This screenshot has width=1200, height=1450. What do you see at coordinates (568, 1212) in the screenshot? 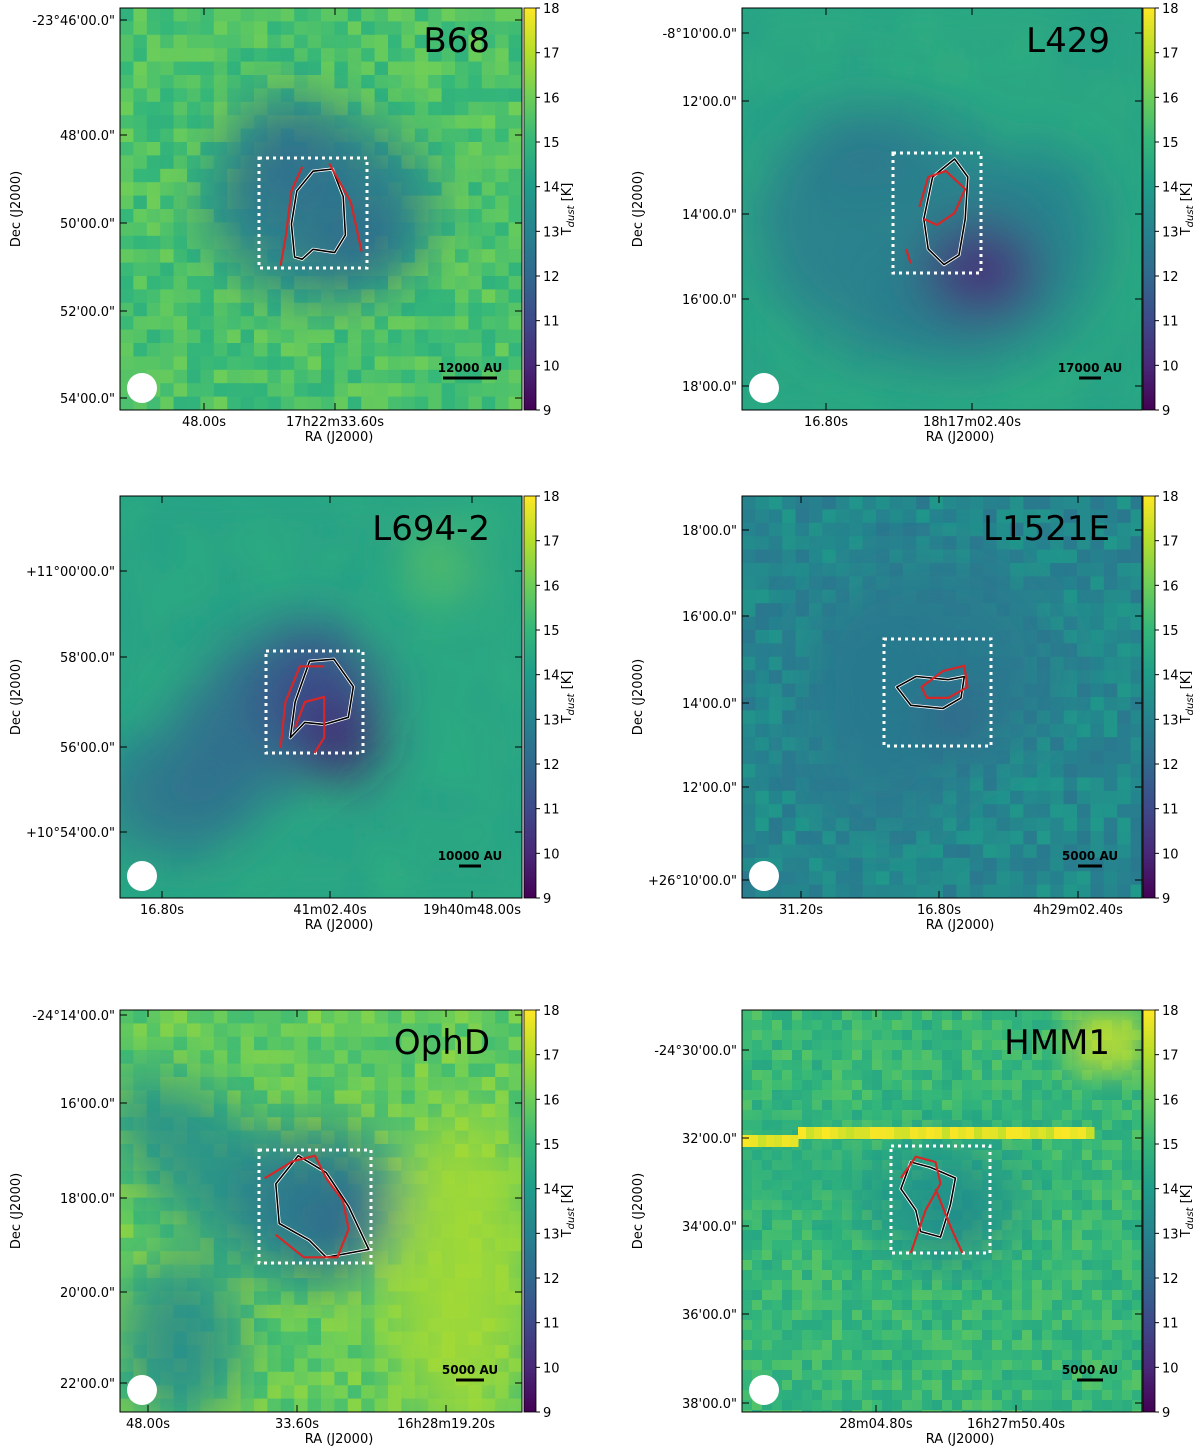
I see `colorbar-label: Tdust [K]` at bounding box center [568, 1212].